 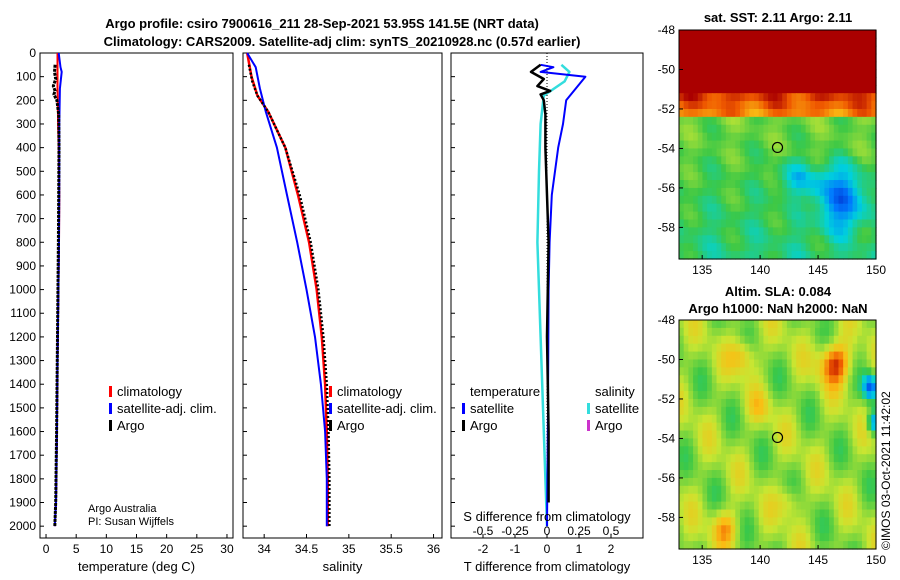 What do you see at coordinates (22, 432) in the screenshot?
I see `depth-tick-label: 1600` at bounding box center [22, 432].